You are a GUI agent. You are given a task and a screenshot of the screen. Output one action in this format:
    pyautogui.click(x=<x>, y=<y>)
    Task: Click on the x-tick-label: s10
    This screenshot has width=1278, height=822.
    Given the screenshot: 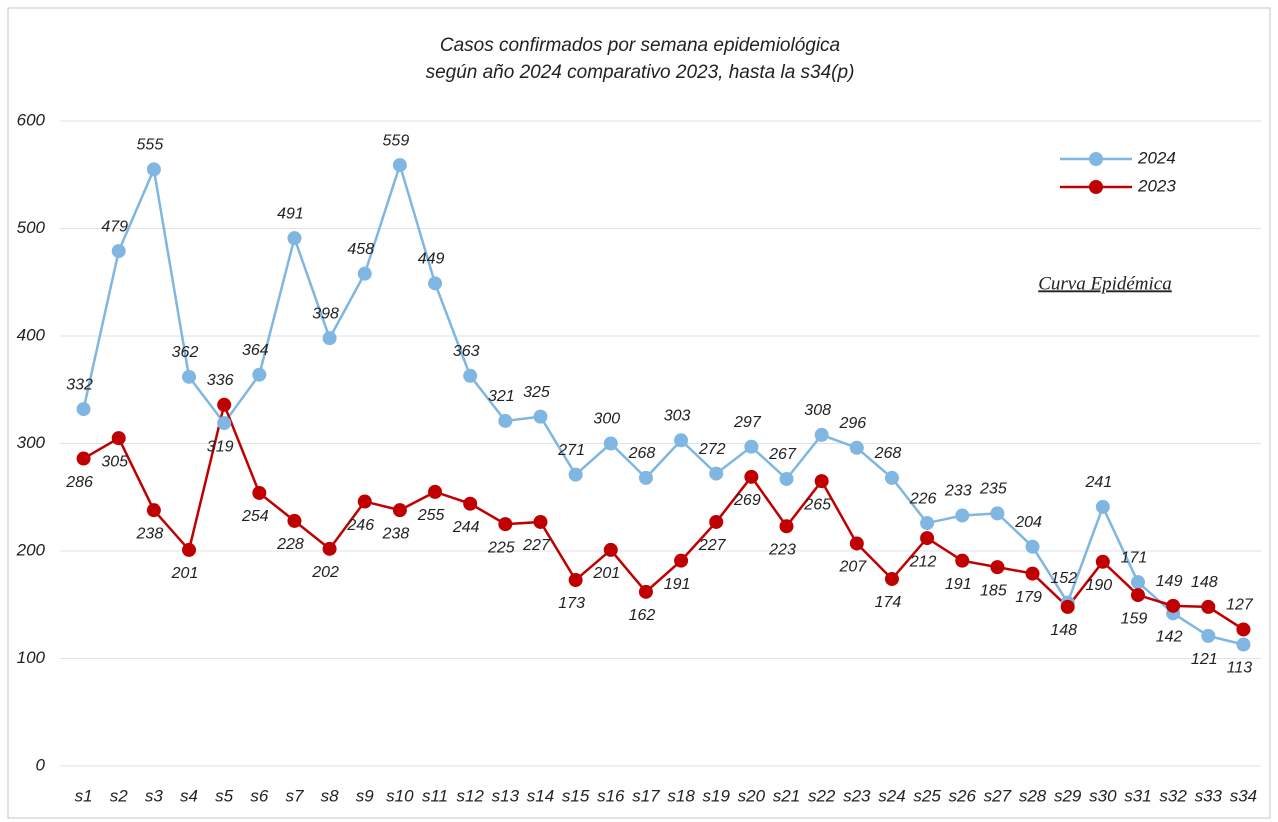 What is the action you would take?
    pyautogui.click(x=400, y=795)
    